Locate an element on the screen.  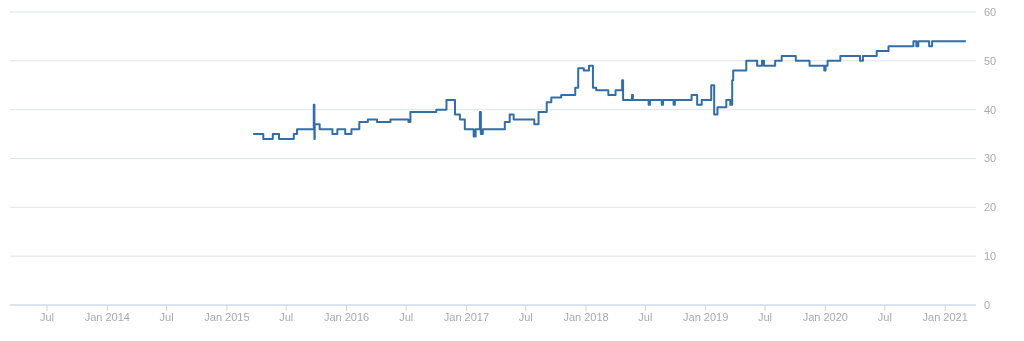
y-tick-label: 0 is located at coordinates (987, 304).